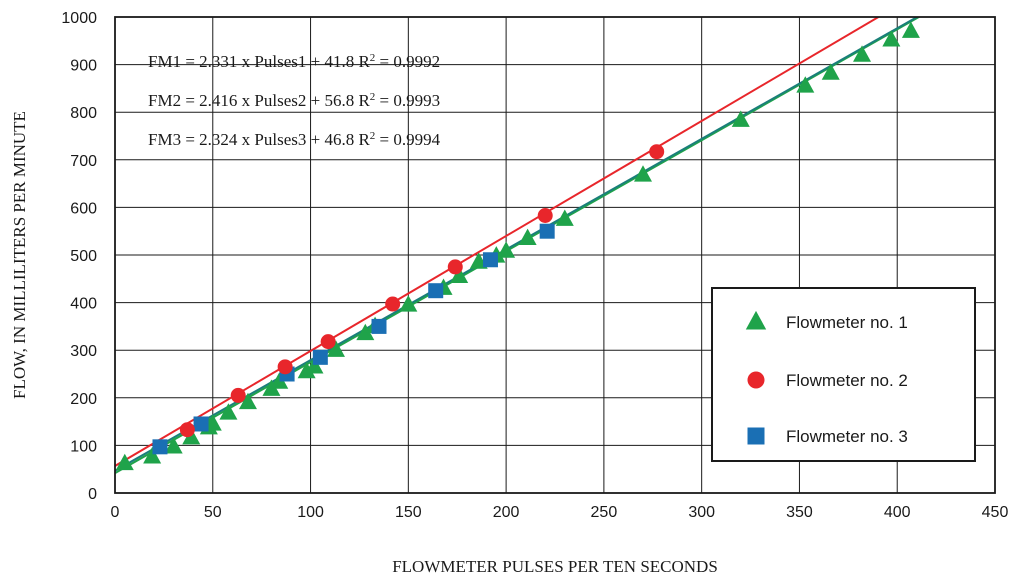  I want to click on y-tick-label: 800, so click(83, 113).